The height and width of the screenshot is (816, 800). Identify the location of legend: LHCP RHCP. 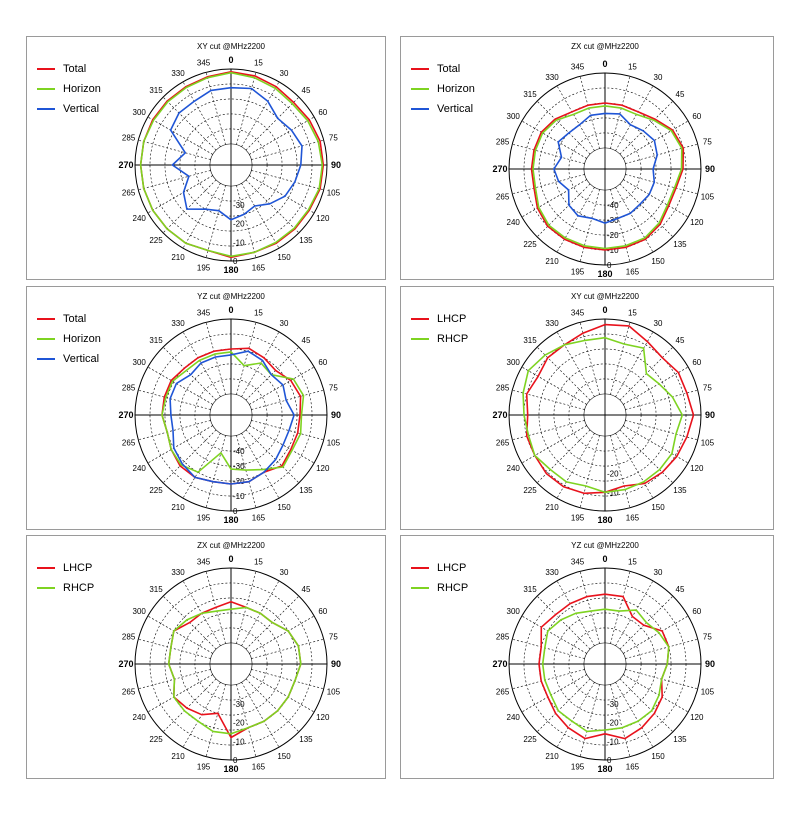
(439, 578).